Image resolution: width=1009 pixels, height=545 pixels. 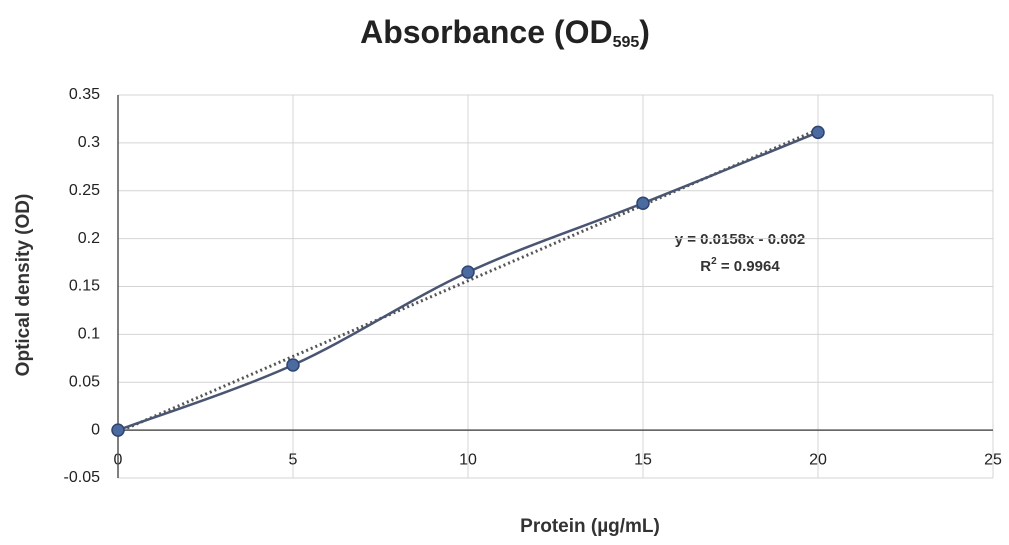 What do you see at coordinates (89, 238) in the screenshot?
I see `y-tick-label: 0.2` at bounding box center [89, 238].